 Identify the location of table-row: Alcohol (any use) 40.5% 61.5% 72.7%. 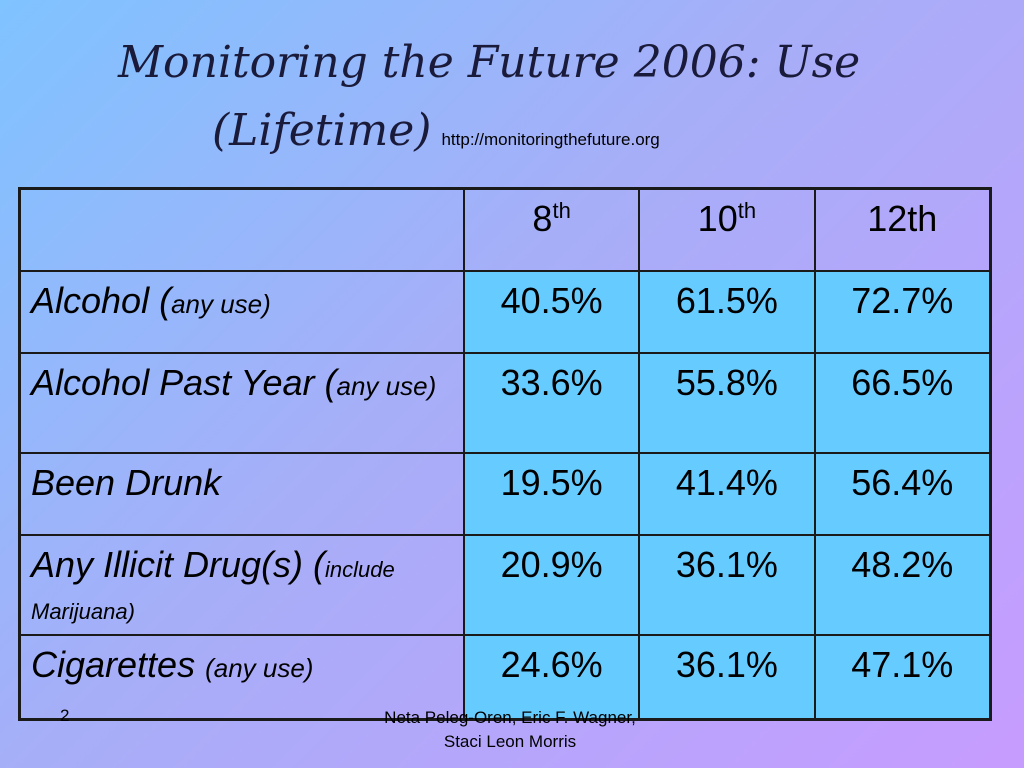
(505, 311).